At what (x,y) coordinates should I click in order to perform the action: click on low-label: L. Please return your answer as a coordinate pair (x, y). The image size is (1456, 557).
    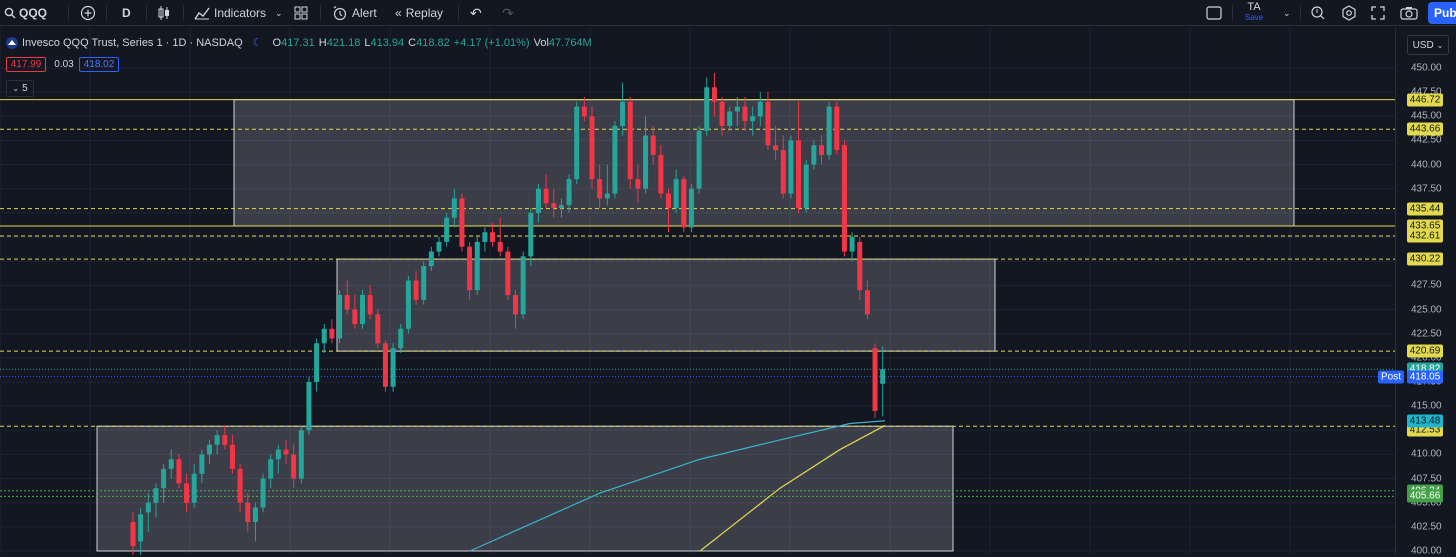
    Looking at the image, I should click on (367, 42).